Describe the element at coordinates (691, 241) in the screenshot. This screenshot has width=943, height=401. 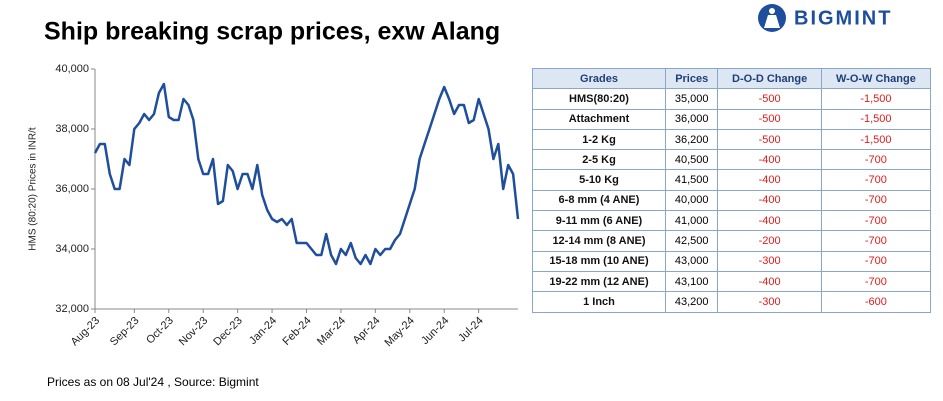
I see `table-cell: 42,500` at that location.